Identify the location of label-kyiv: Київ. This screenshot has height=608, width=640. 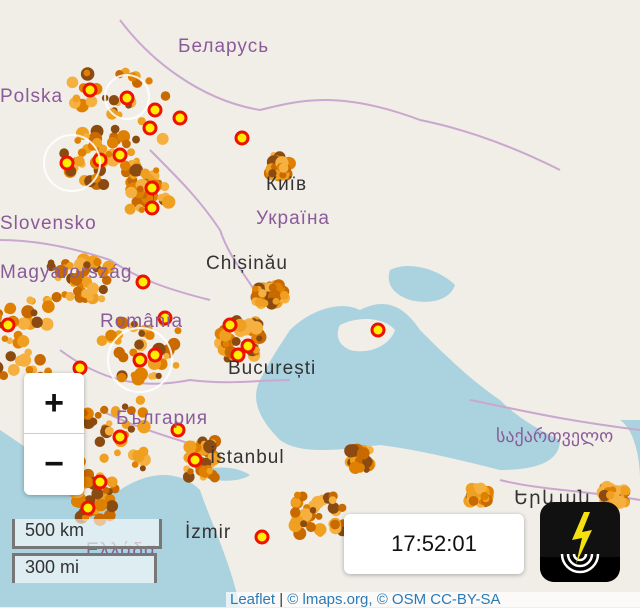
(287, 184).